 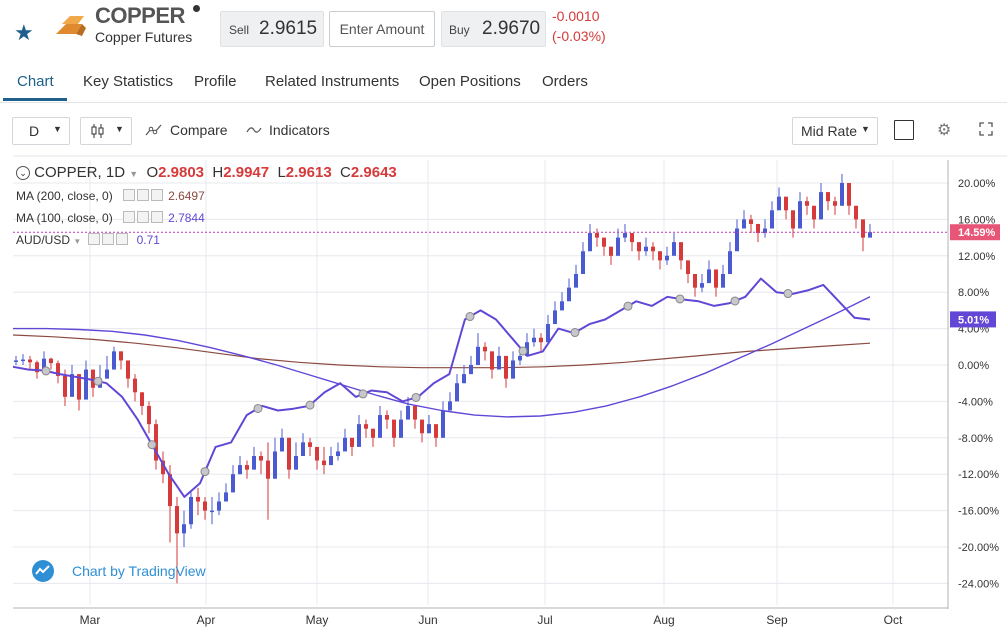 I want to click on ma100-label: MA (100, close, 0), so click(x=64, y=218).